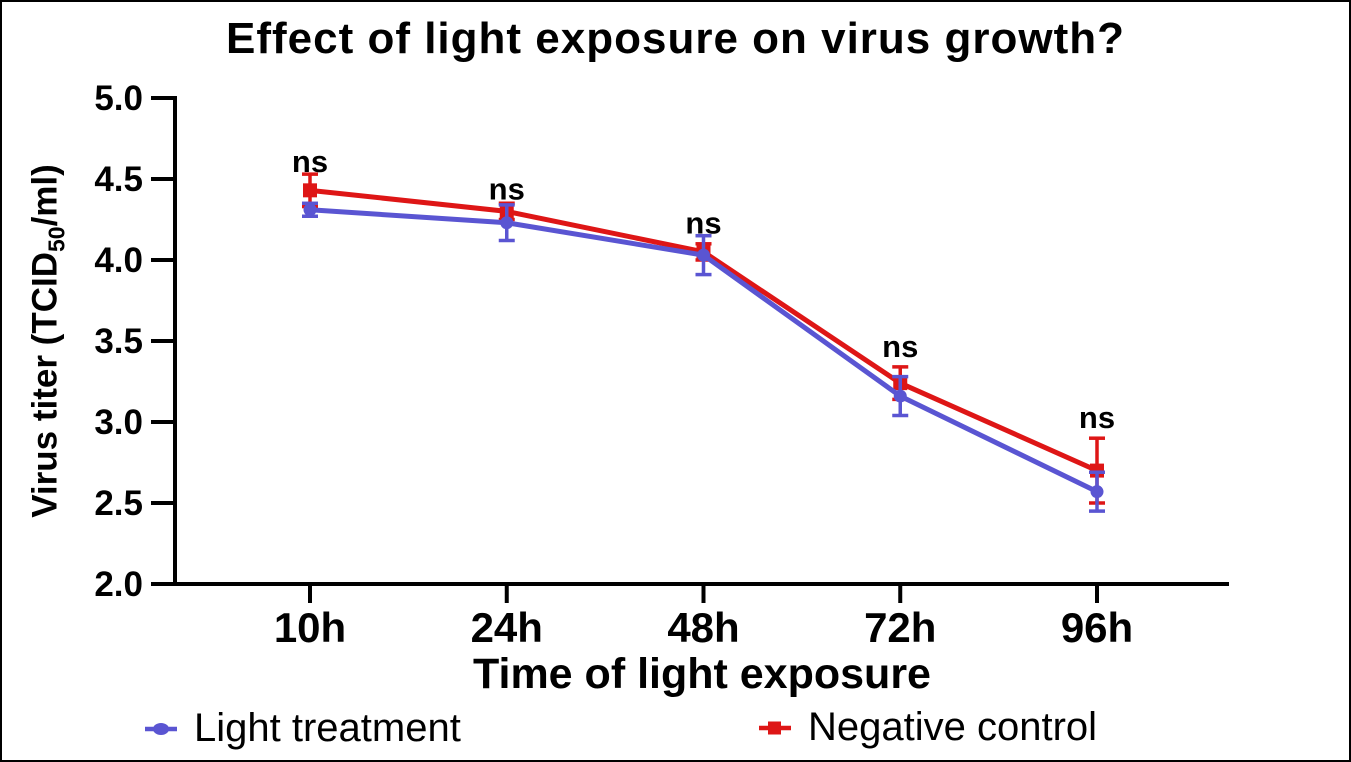 The height and width of the screenshot is (762, 1351). I want to click on line-square-marker-icon, so click(775, 727).